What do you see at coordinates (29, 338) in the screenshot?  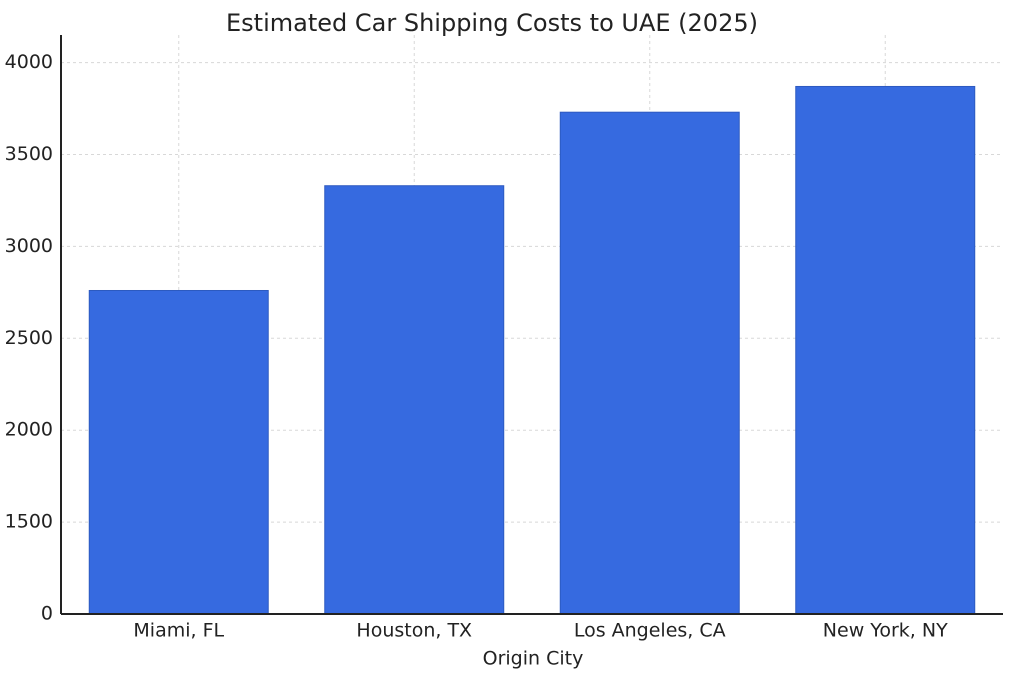 I see `y-tick-label: 2500` at bounding box center [29, 338].